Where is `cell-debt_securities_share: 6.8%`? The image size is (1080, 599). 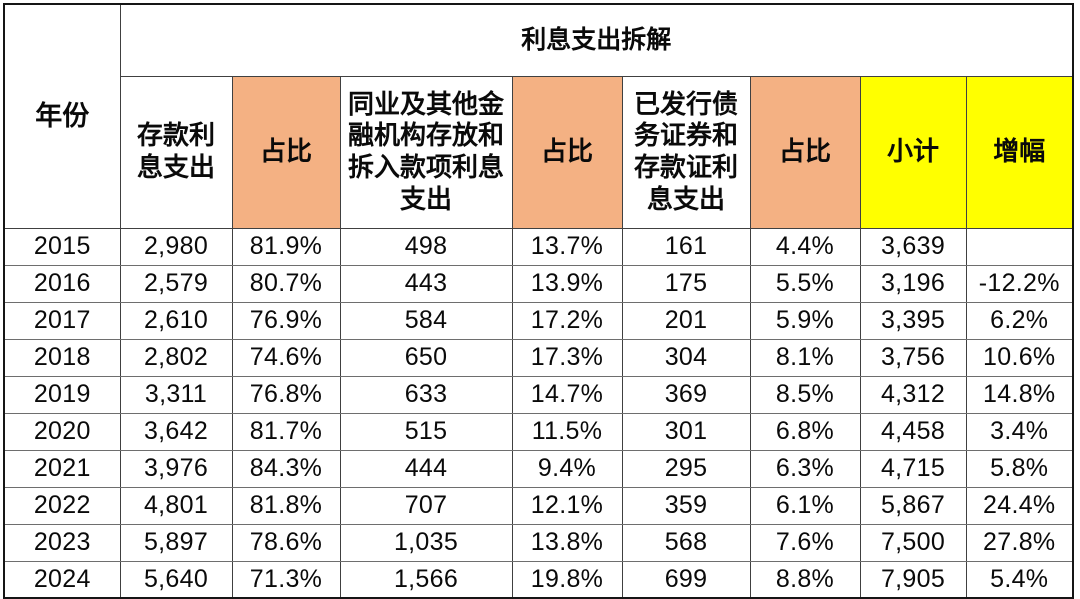 cell-debt_securities_share: 6.8% is located at coordinates (805, 431).